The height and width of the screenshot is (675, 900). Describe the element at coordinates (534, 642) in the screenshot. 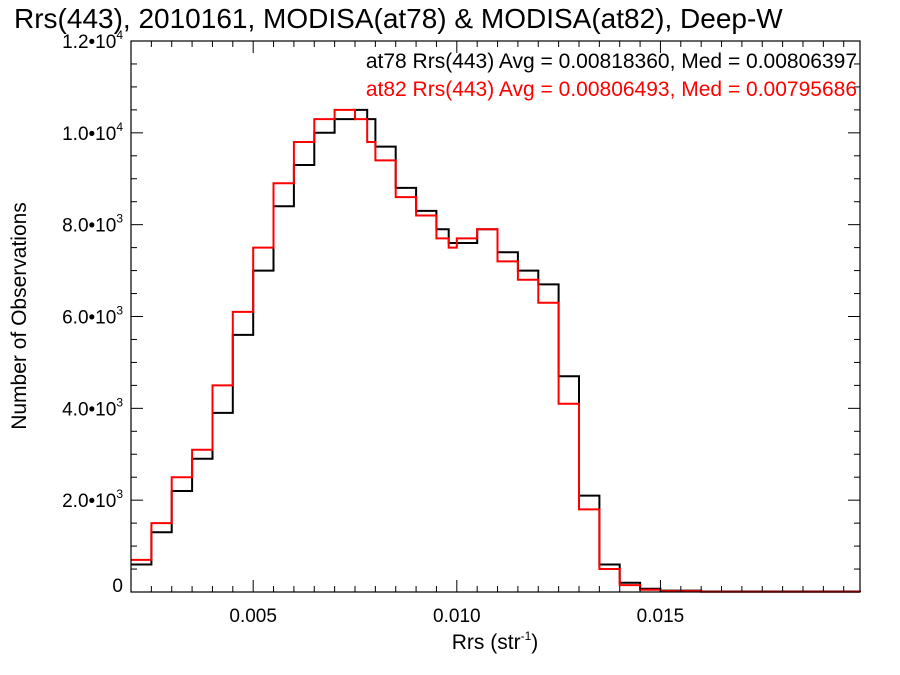

I see `x-axis-label-close: )` at that location.